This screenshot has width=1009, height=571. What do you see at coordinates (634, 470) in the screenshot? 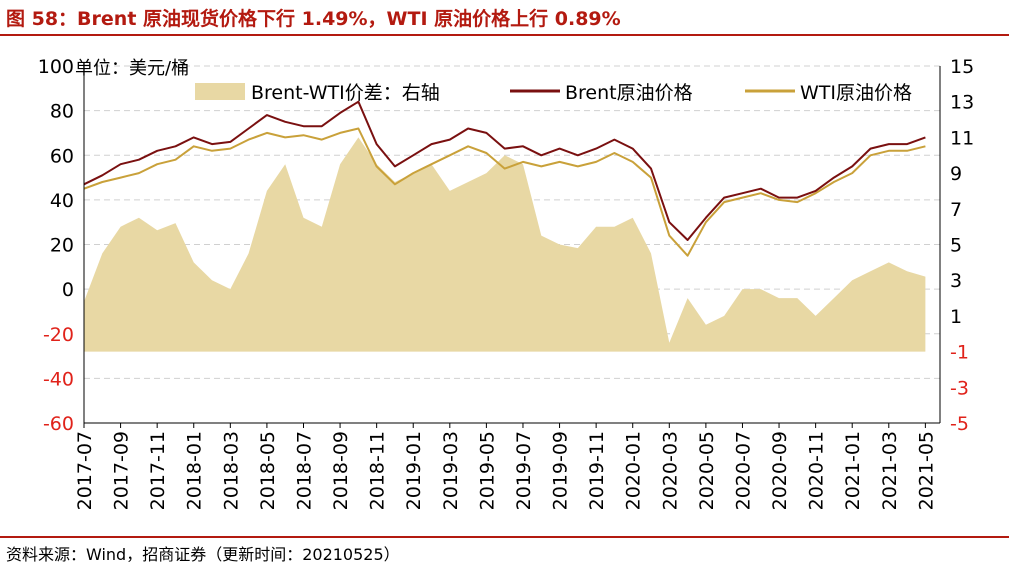
I see `x-tick-label: 2020-01` at bounding box center [634, 470].